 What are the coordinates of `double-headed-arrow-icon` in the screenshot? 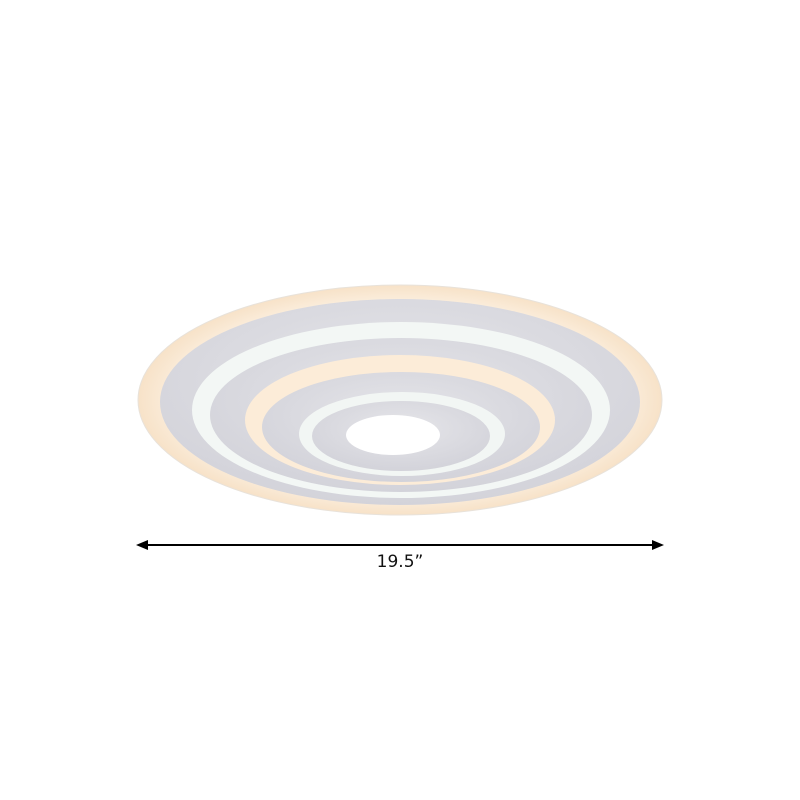 It's located at (400, 545).